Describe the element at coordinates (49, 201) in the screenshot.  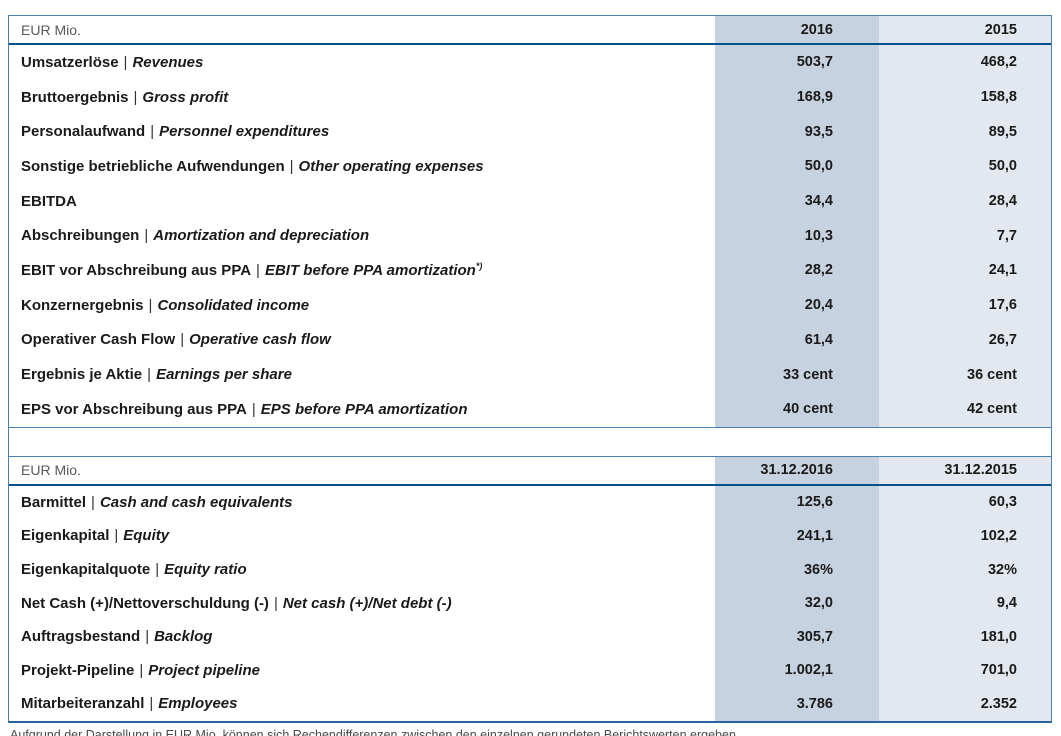
I see `row-label-de: EBITDA` at that location.